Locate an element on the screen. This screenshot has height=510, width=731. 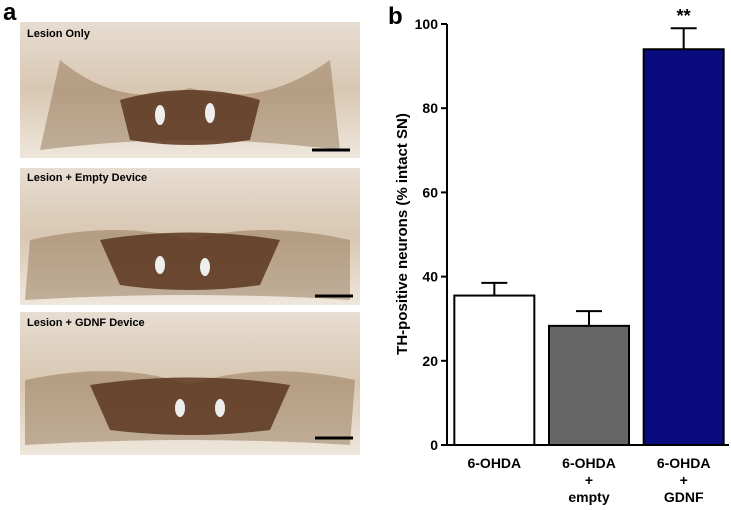
y-tick-label: 20 is located at coordinates (430, 361).